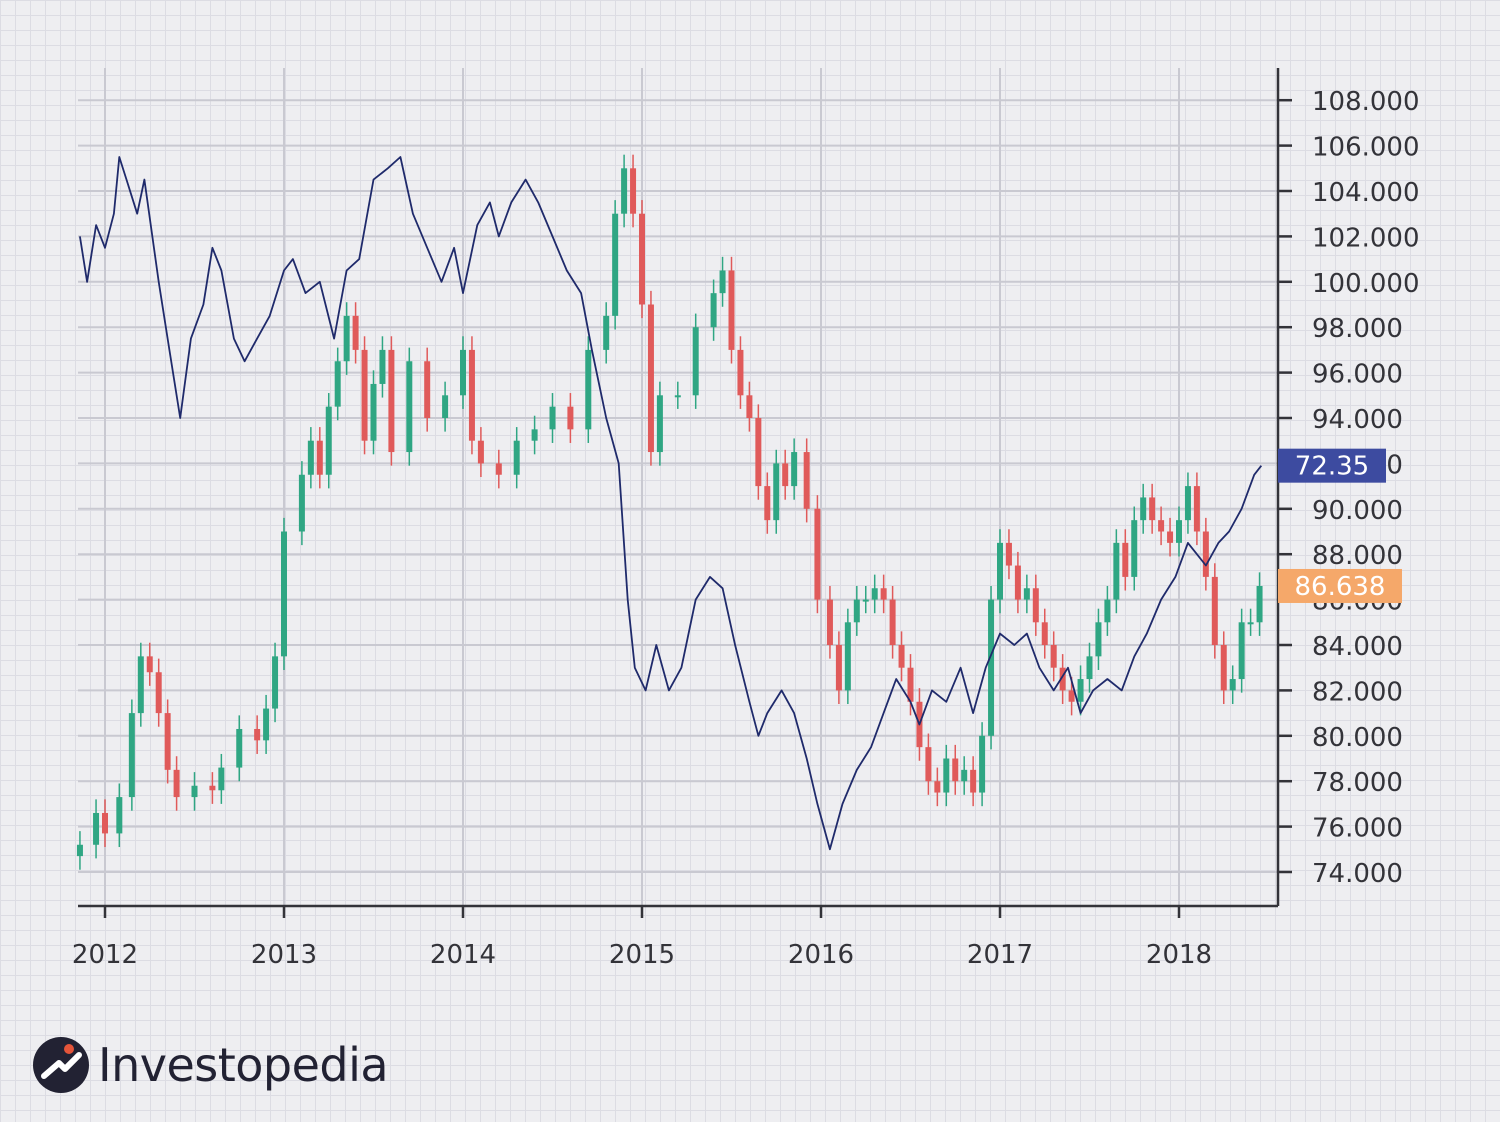 Image resolution: width=1500 pixels, height=1122 pixels. Describe the element at coordinates (1366, 284) in the screenshot. I see `y-tick-label: 100.000` at that location.